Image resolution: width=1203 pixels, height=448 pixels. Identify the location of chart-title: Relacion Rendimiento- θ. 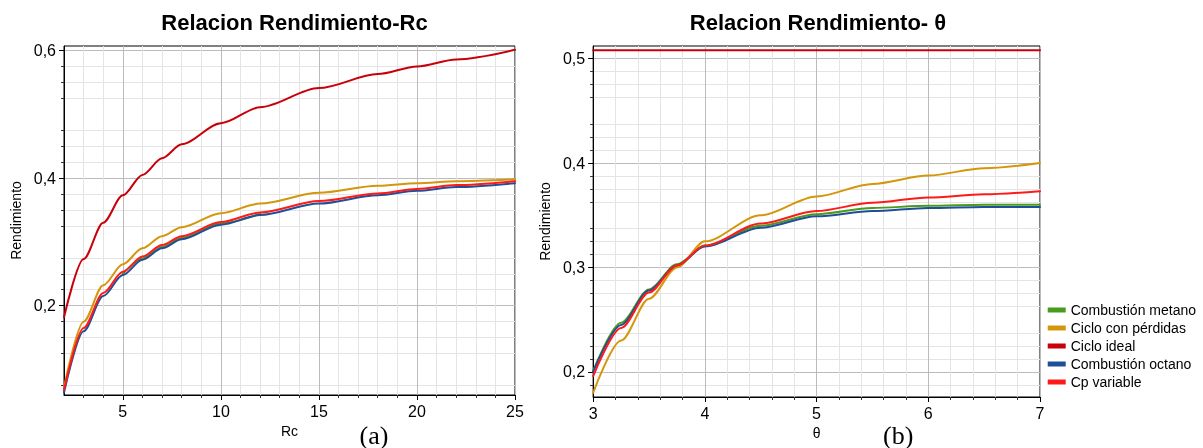
(818, 22).